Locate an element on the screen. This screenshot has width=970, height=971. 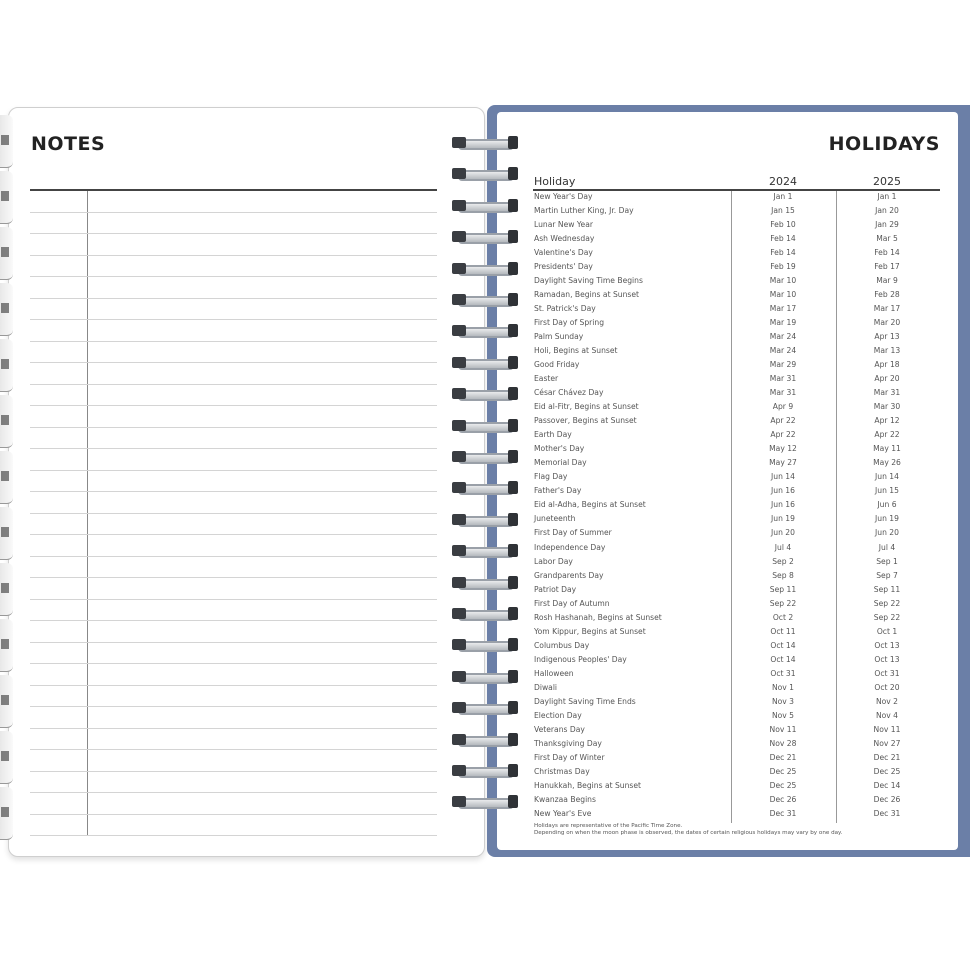
holiday-name: Eid al-Fitr, Begins at Sunset is located at coordinates (586, 407).